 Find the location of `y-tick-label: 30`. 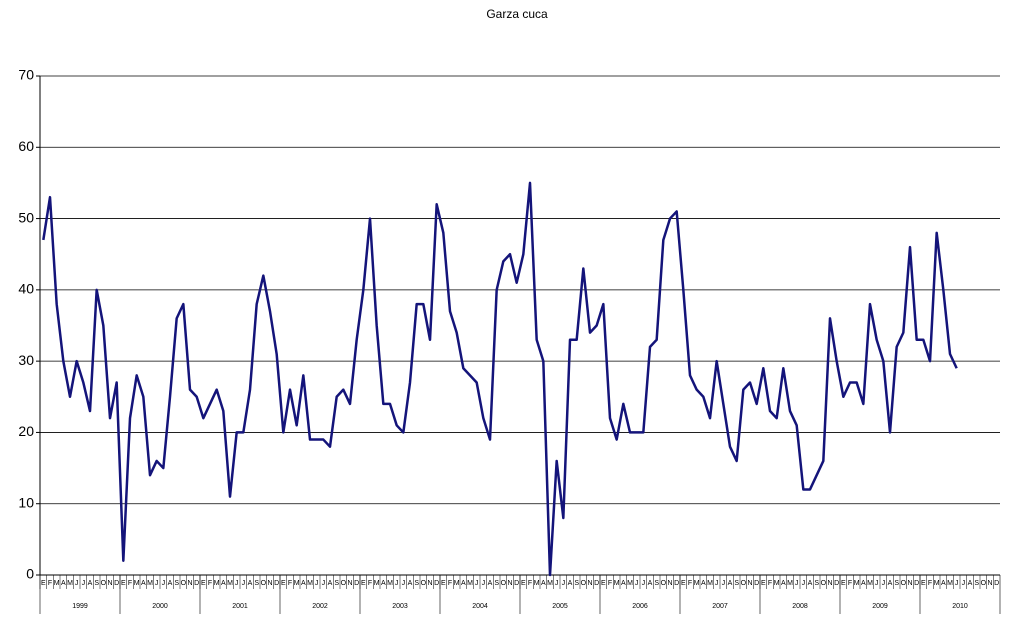

y-tick-label: 30 is located at coordinates (26, 360).